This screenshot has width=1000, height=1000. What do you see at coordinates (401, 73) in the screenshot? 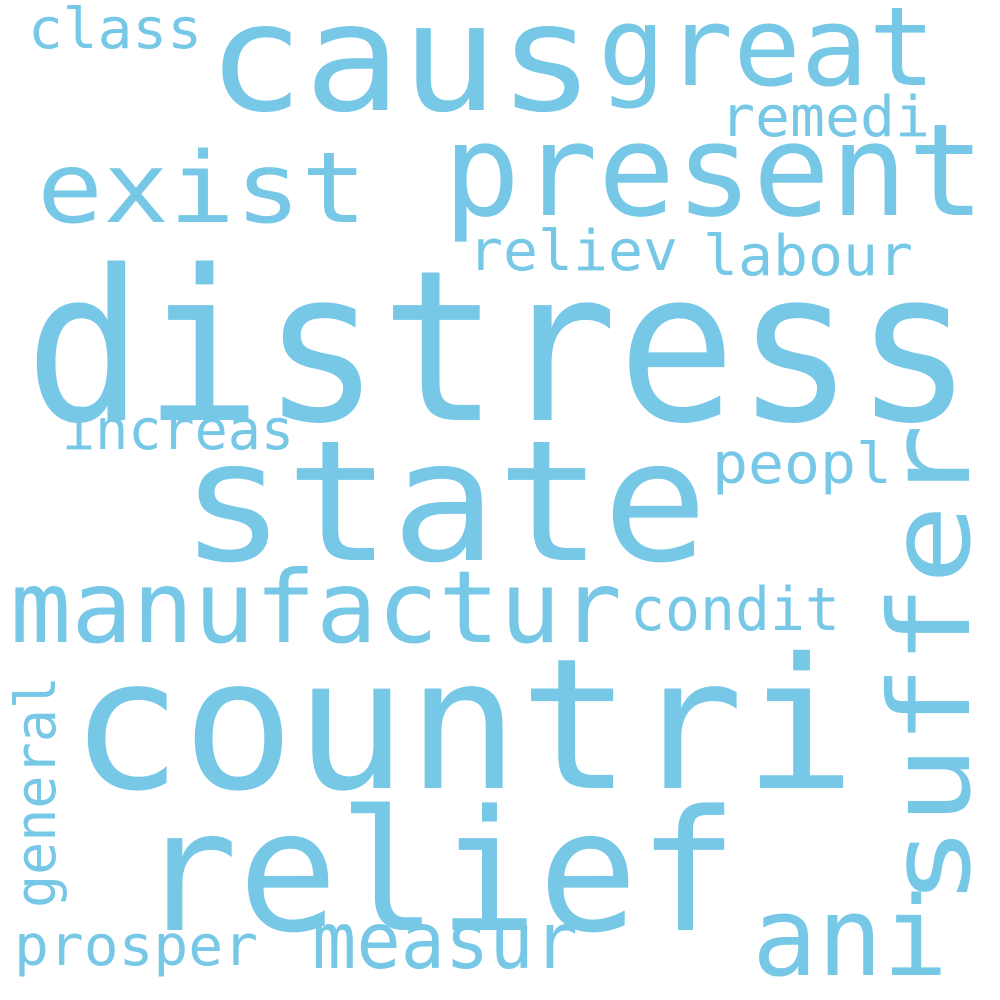
I see `word-caus: caus` at bounding box center [401, 73].